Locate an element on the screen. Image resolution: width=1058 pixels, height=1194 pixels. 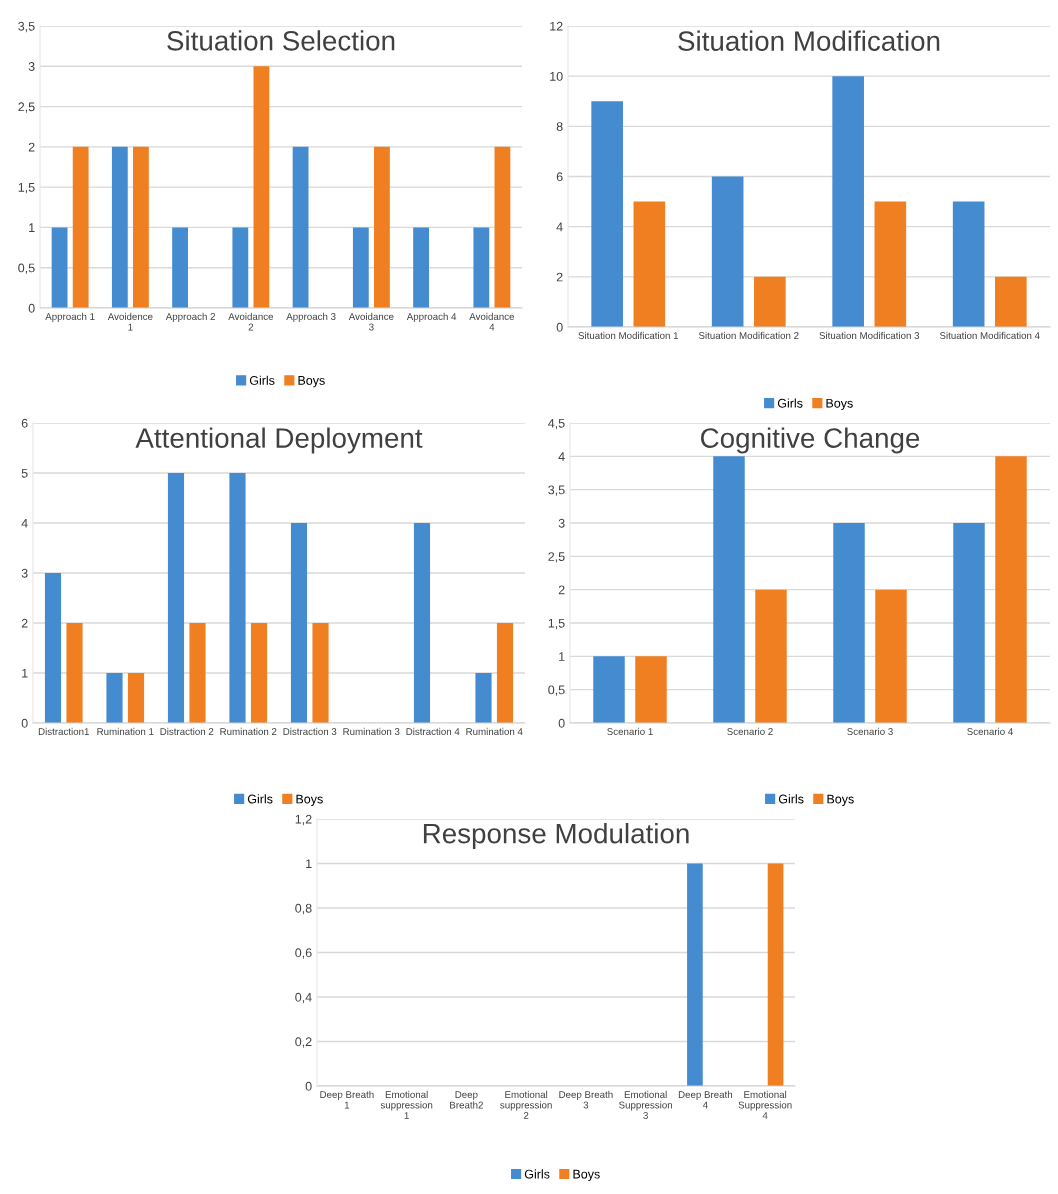
y-tick-label: 0,4 is located at coordinates (303, 998).